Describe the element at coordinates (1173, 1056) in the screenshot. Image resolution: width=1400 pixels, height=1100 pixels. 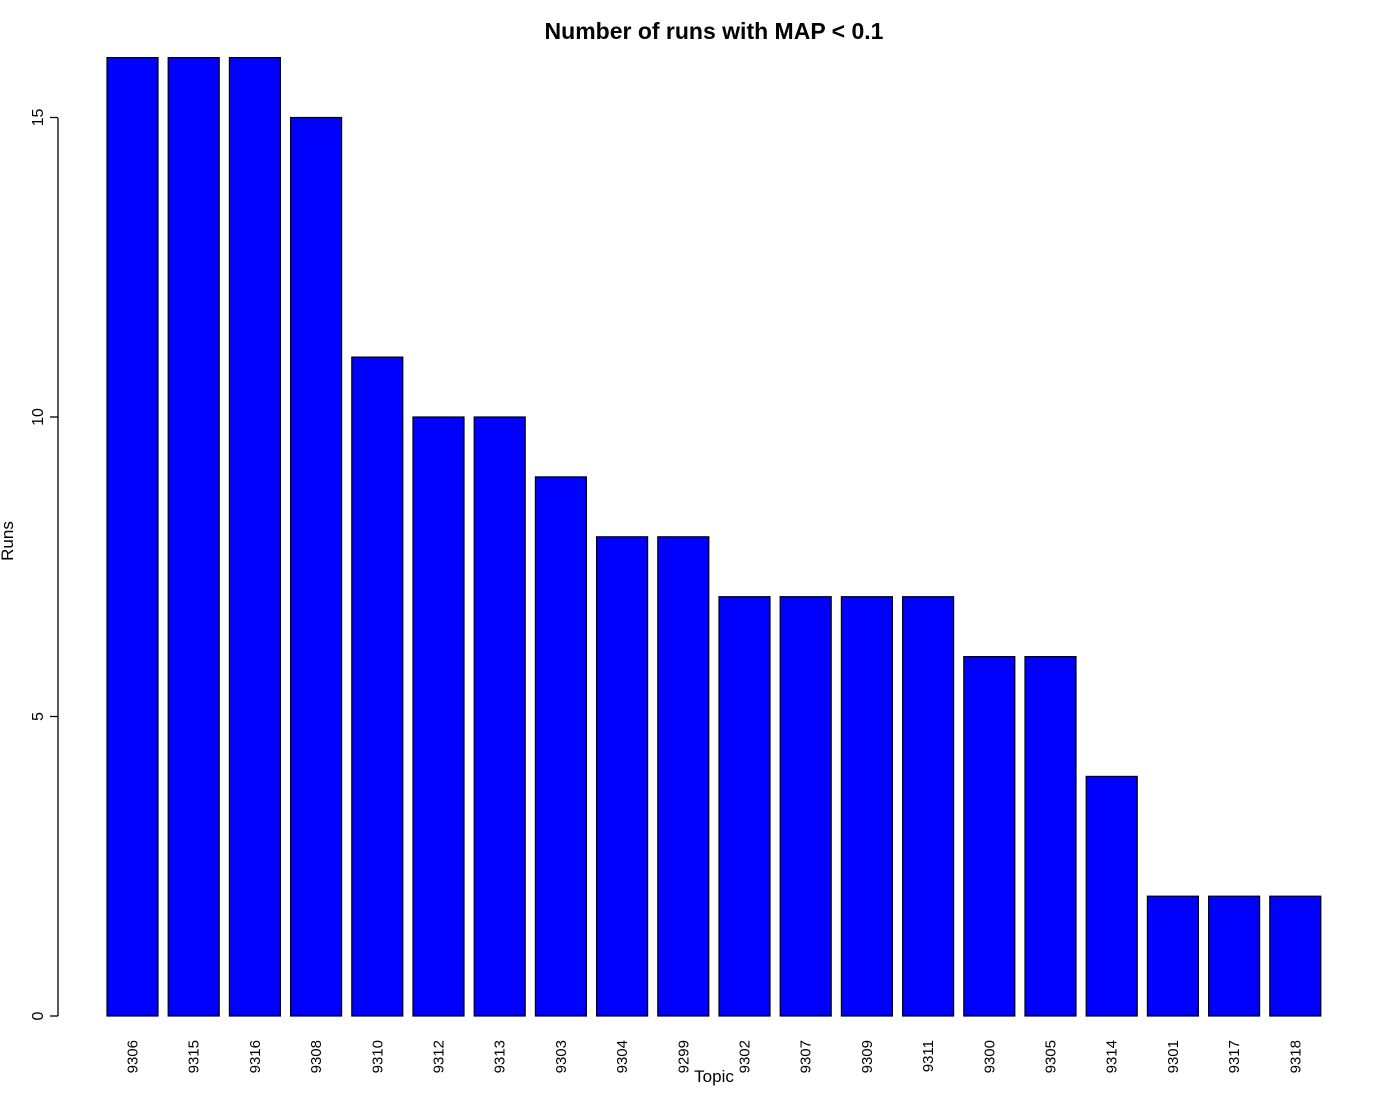
I see `x-tick-label: 9301` at that location.